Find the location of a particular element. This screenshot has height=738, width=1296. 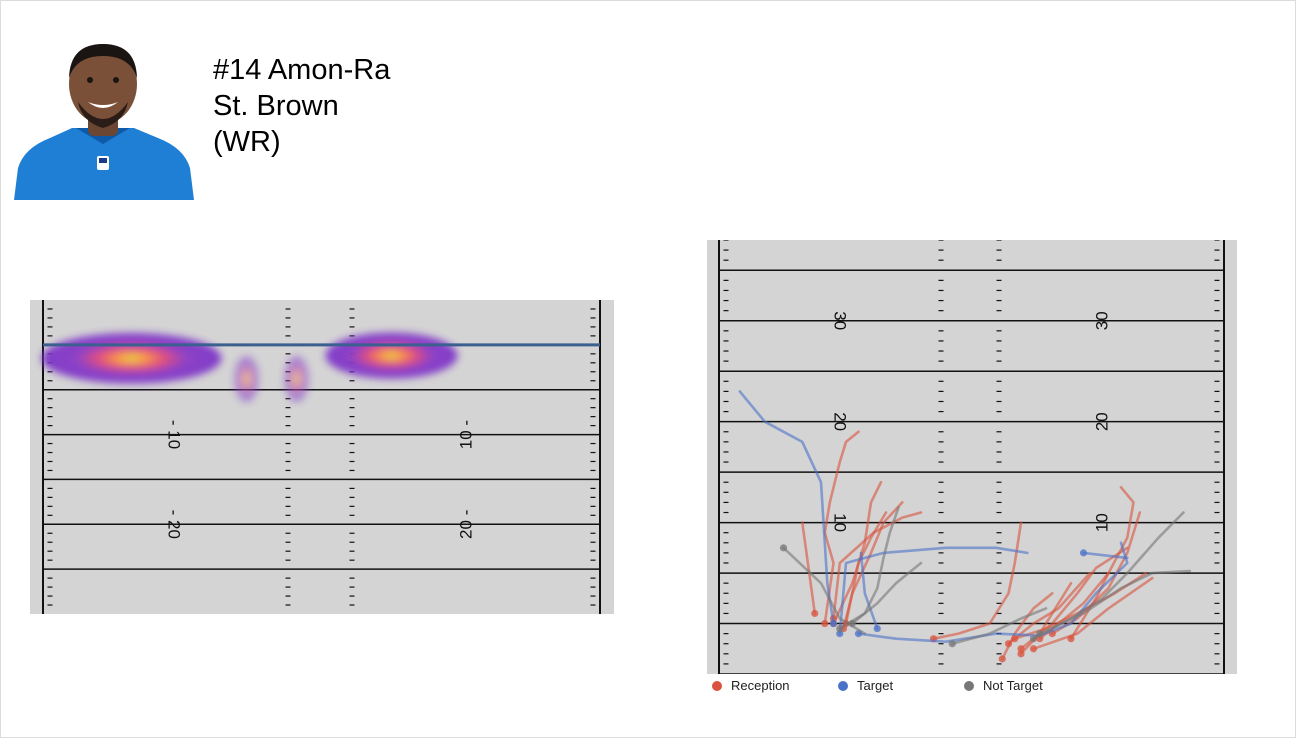

legend-item-not_target: Not Target is located at coordinates (1003, 685).